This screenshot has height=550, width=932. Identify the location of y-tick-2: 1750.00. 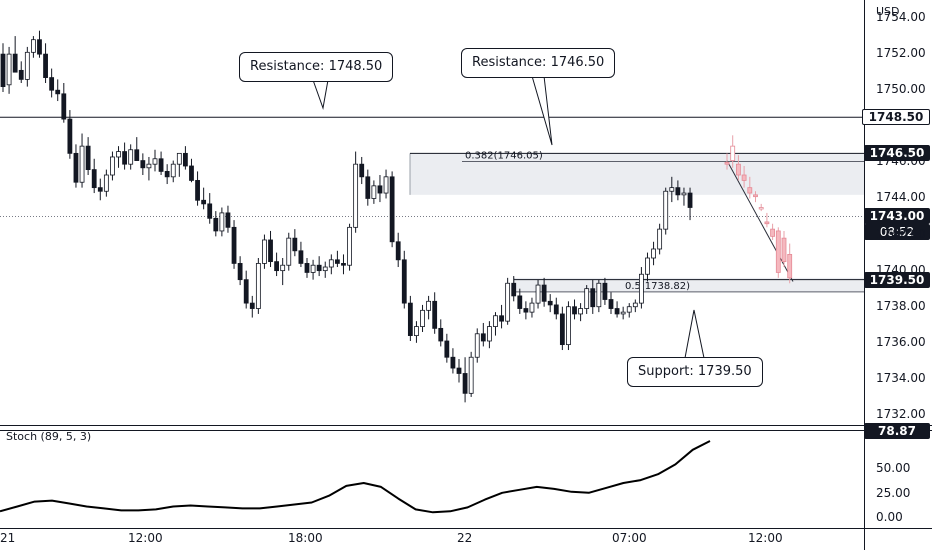
(901, 89).